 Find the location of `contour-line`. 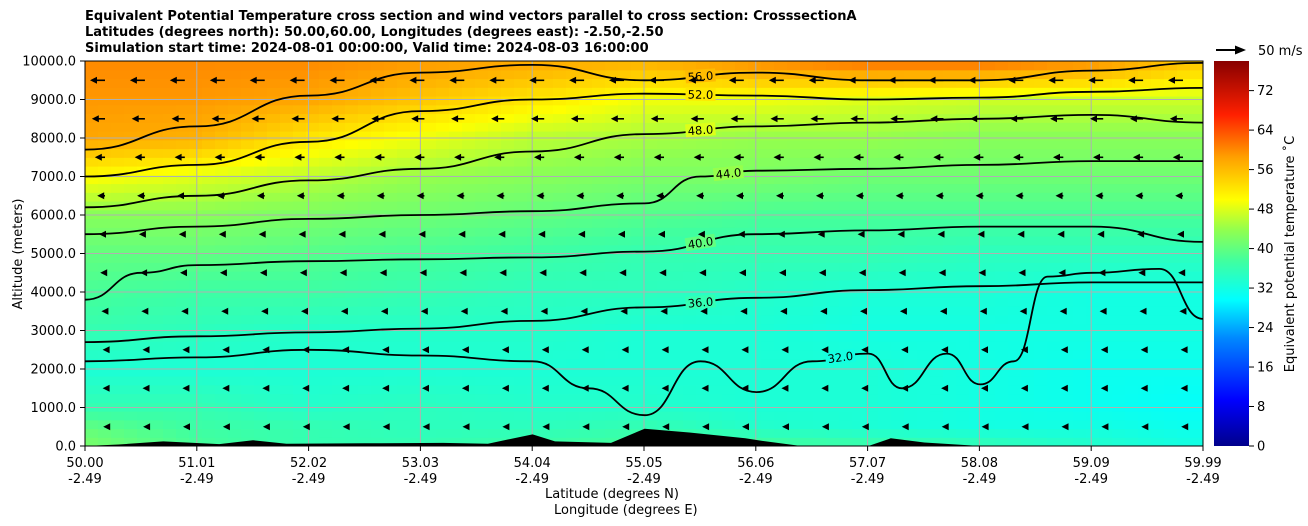

contour-line is located at coordinates (644, 132).